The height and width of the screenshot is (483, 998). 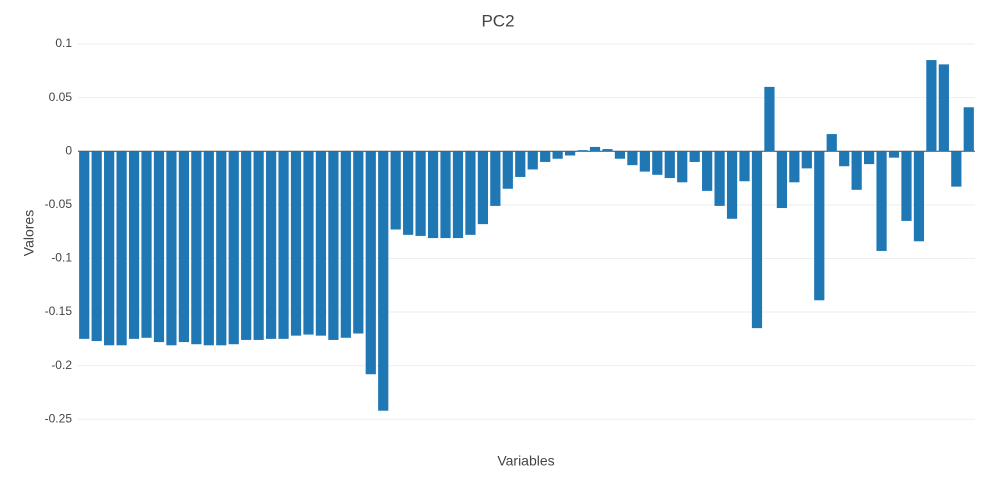 What do you see at coordinates (61, 365) in the screenshot?
I see `y-tick-label: -0.2` at bounding box center [61, 365].